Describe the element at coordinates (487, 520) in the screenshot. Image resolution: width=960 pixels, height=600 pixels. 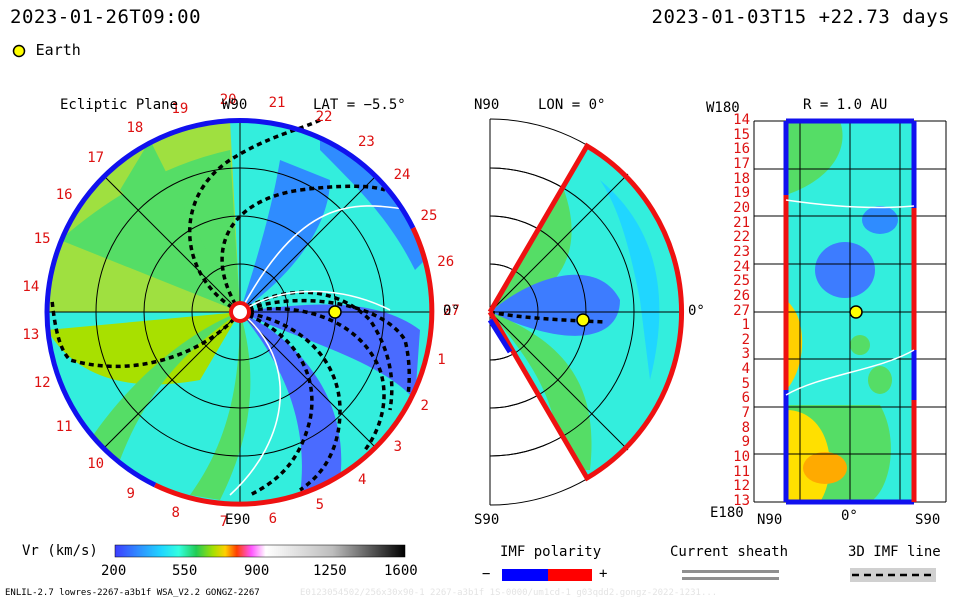
I see `meridional-s90: S90` at that location.